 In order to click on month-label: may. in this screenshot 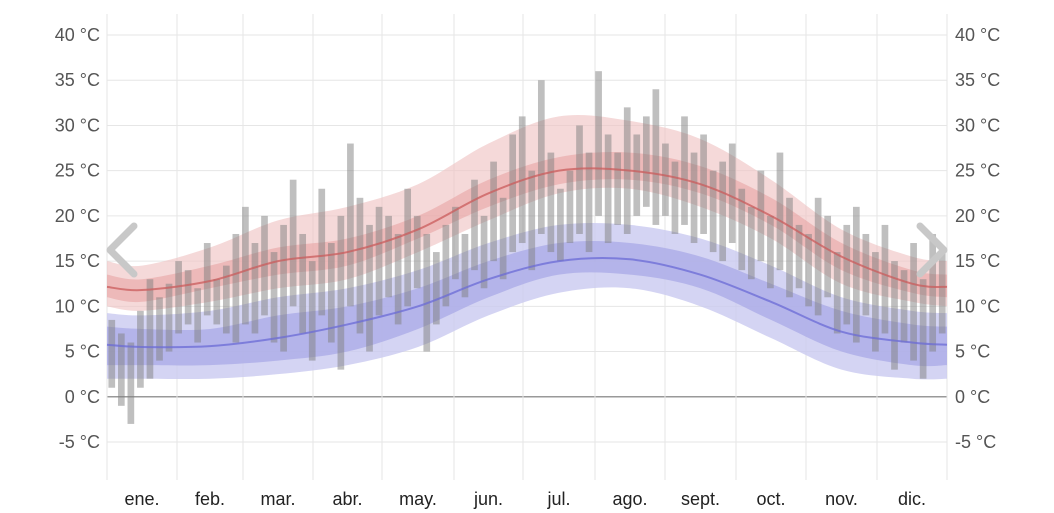, I will do `click(418, 499)`.